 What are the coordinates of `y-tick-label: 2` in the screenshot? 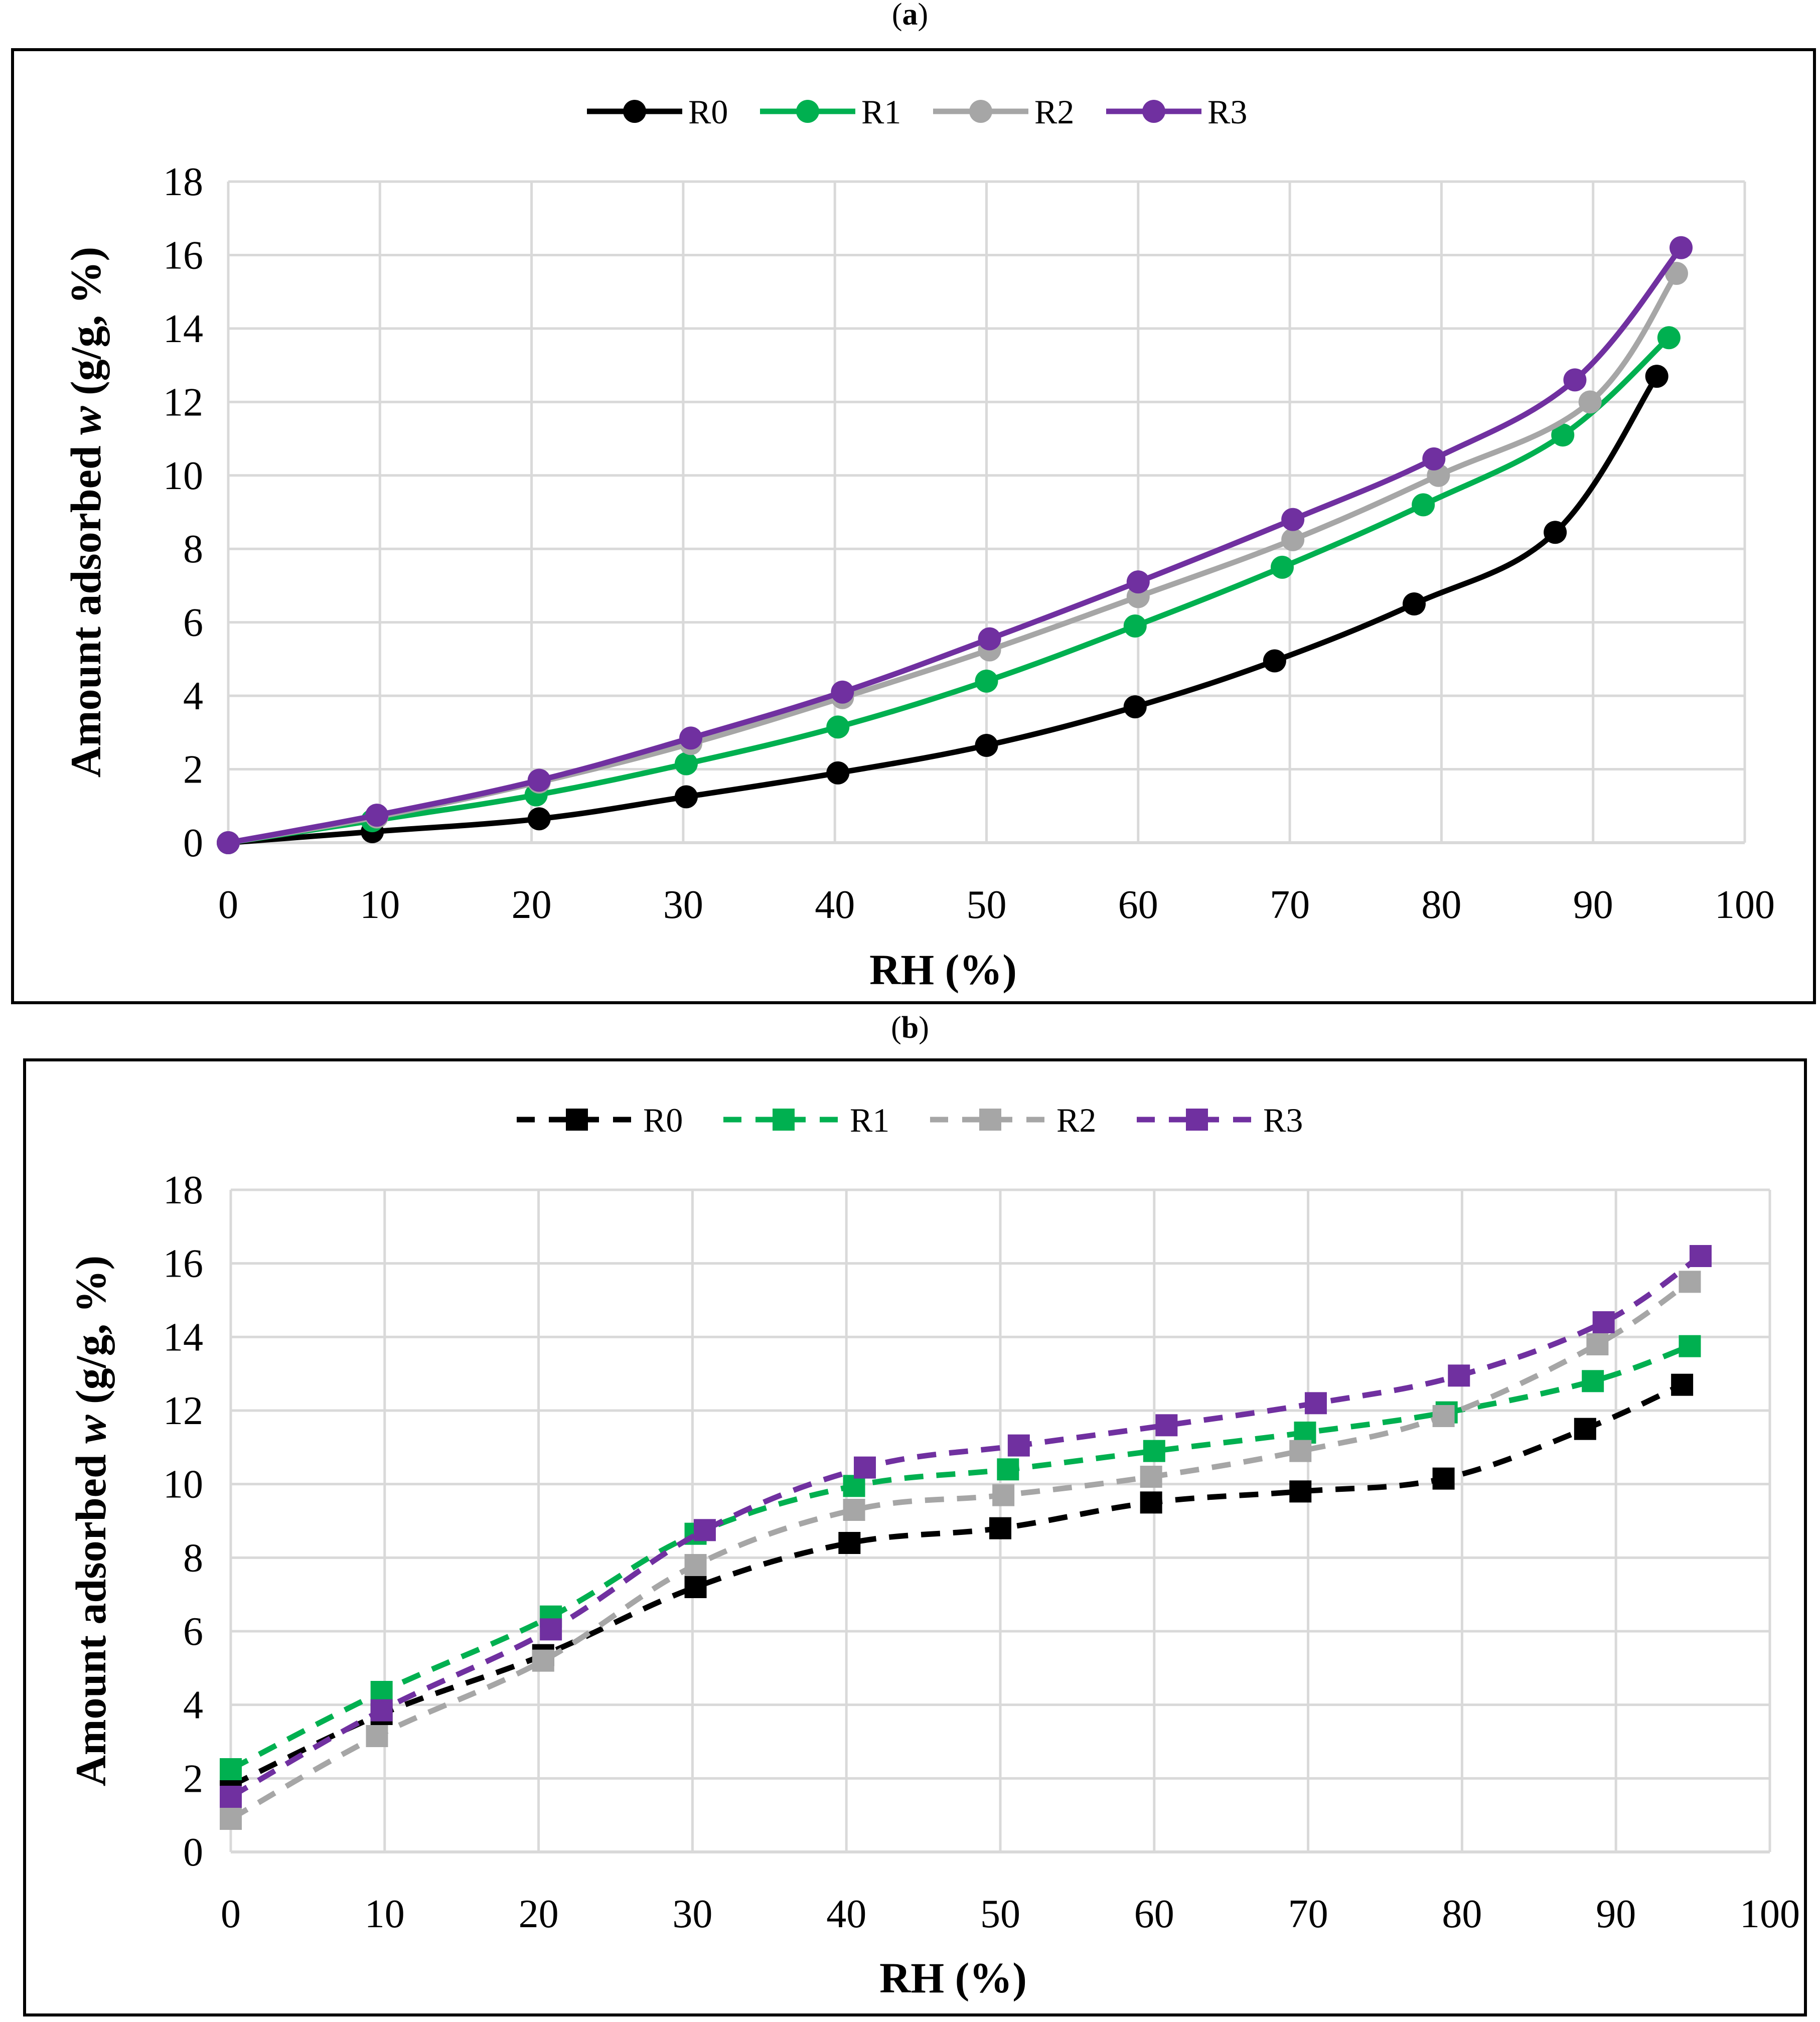 It's located at (193, 770).